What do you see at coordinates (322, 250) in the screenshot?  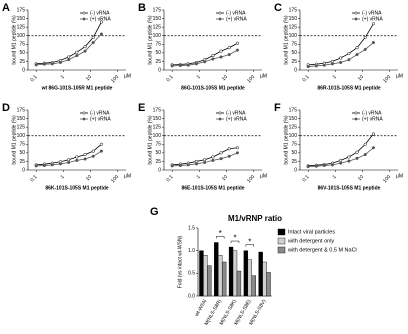 I see `legend-label: with detergent & 0.5 M NaCl` at bounding box center [322, 250].